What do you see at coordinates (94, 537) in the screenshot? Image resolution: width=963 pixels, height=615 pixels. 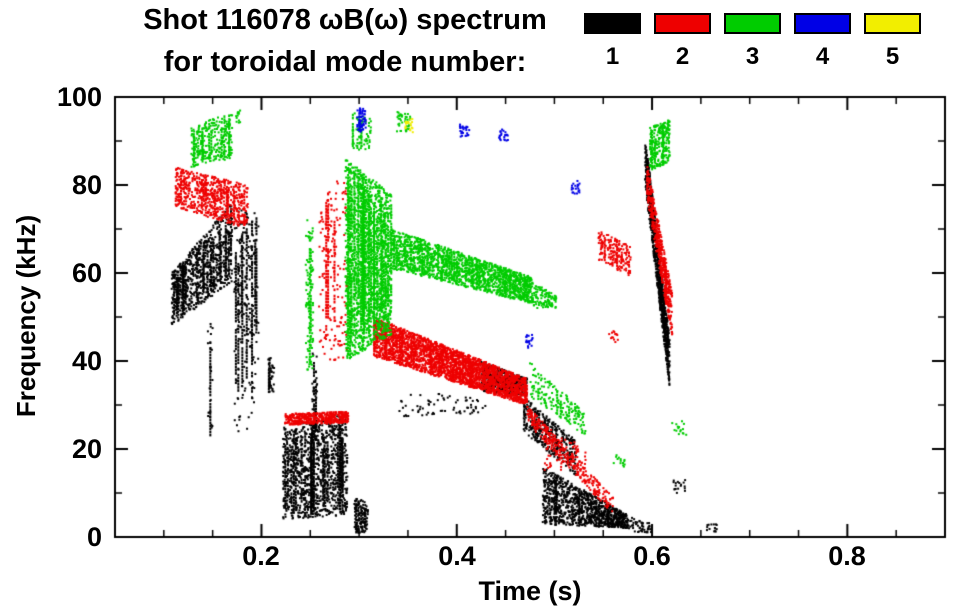 I see `y-tick-label: 0` at bounding box center [94, 537].